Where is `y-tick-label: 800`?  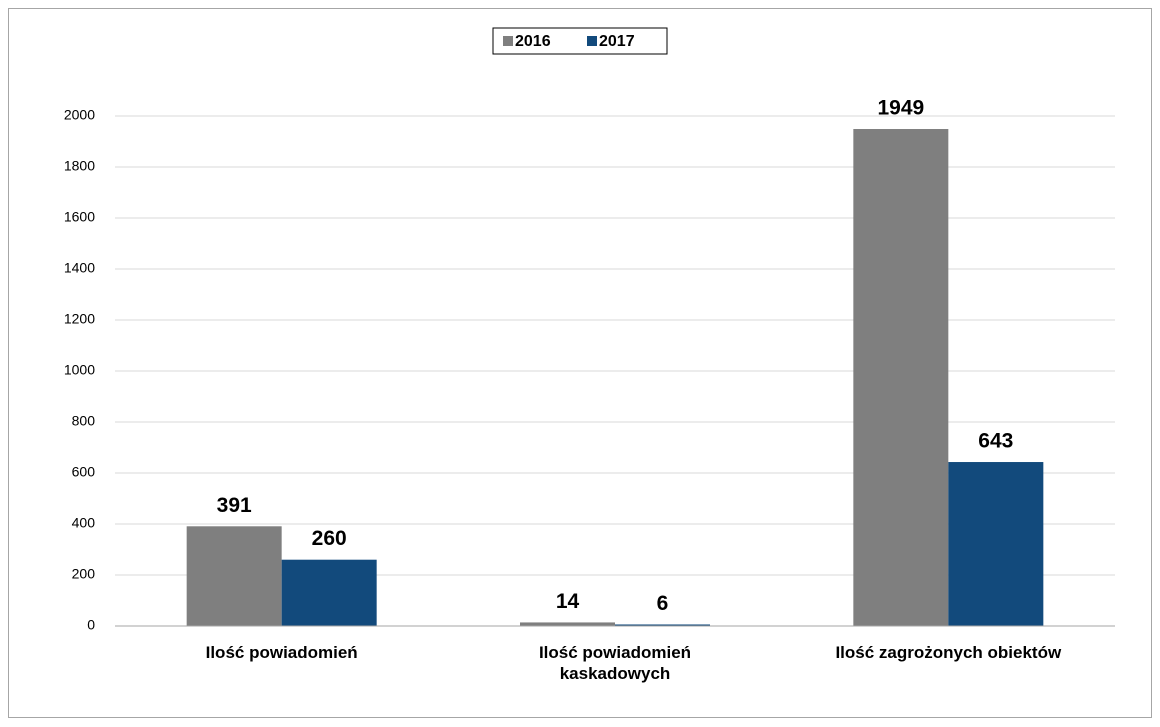 y-tick-label: 800 is located at coordinates (84, 421).